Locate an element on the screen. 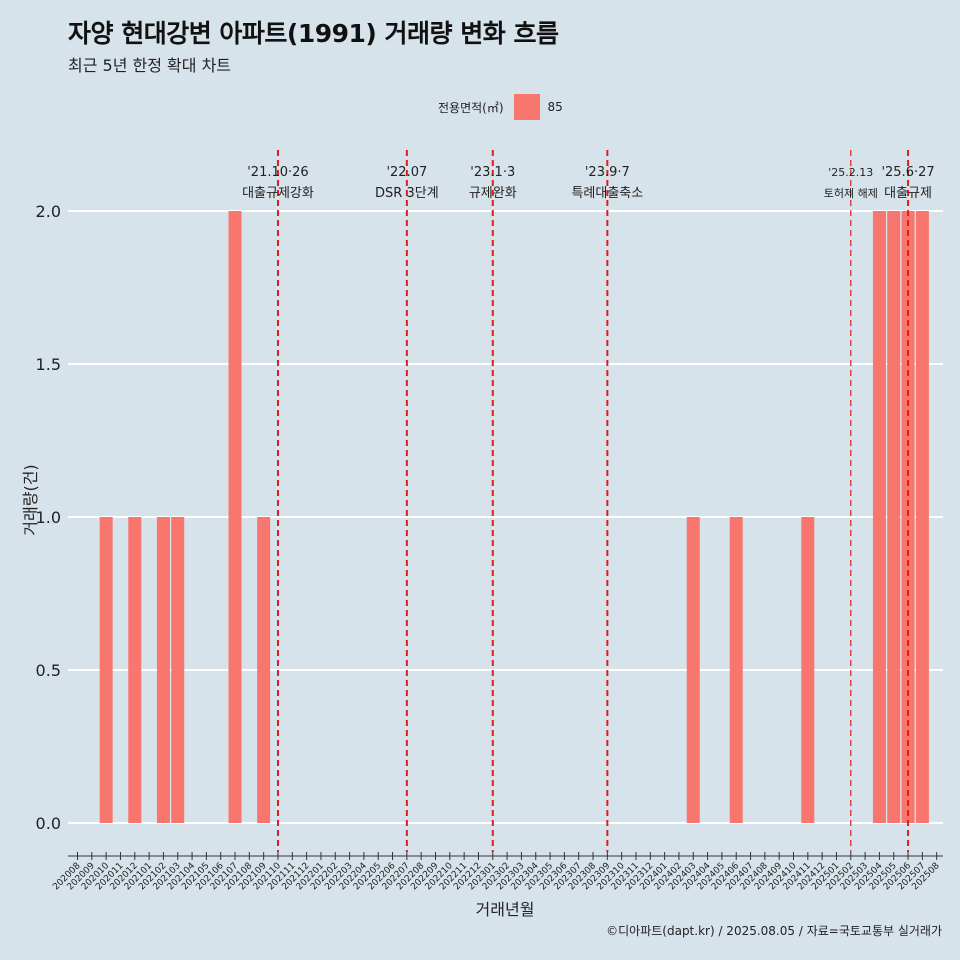 The image size is (960, 960). event-label: DSR 3단계 is located at coordinates (407, 193).